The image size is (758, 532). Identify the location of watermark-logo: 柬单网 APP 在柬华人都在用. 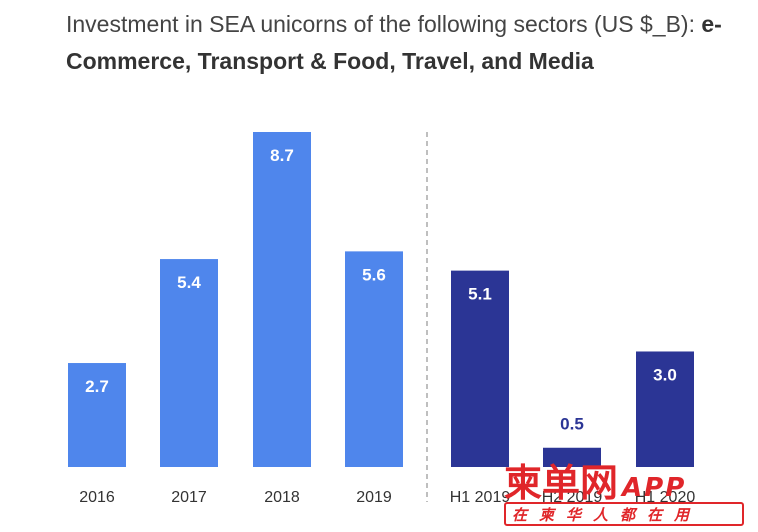
(628, 492).